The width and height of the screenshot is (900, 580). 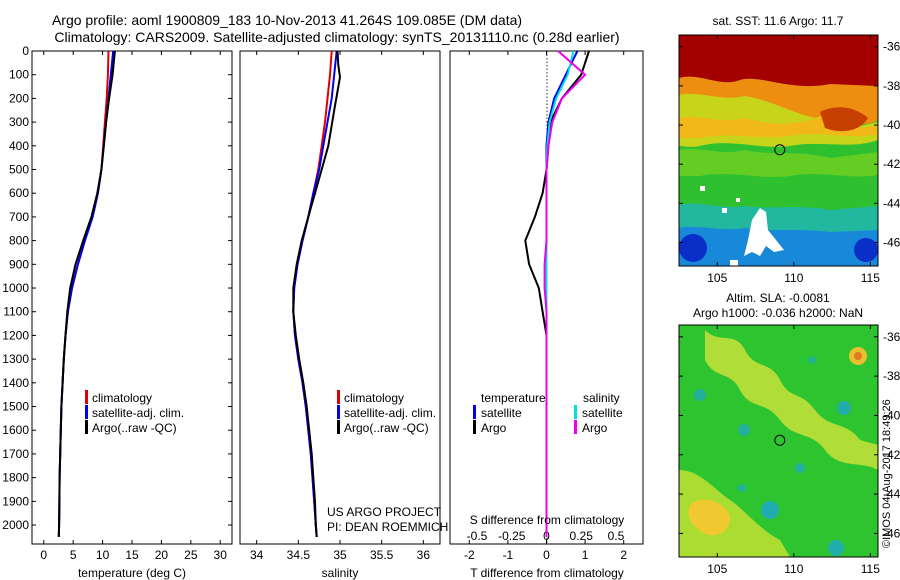 What do you see at coordinates (19, 75) in the screenshot?
I see `depth-tick-label: 100` at bounding box center [19, 75].